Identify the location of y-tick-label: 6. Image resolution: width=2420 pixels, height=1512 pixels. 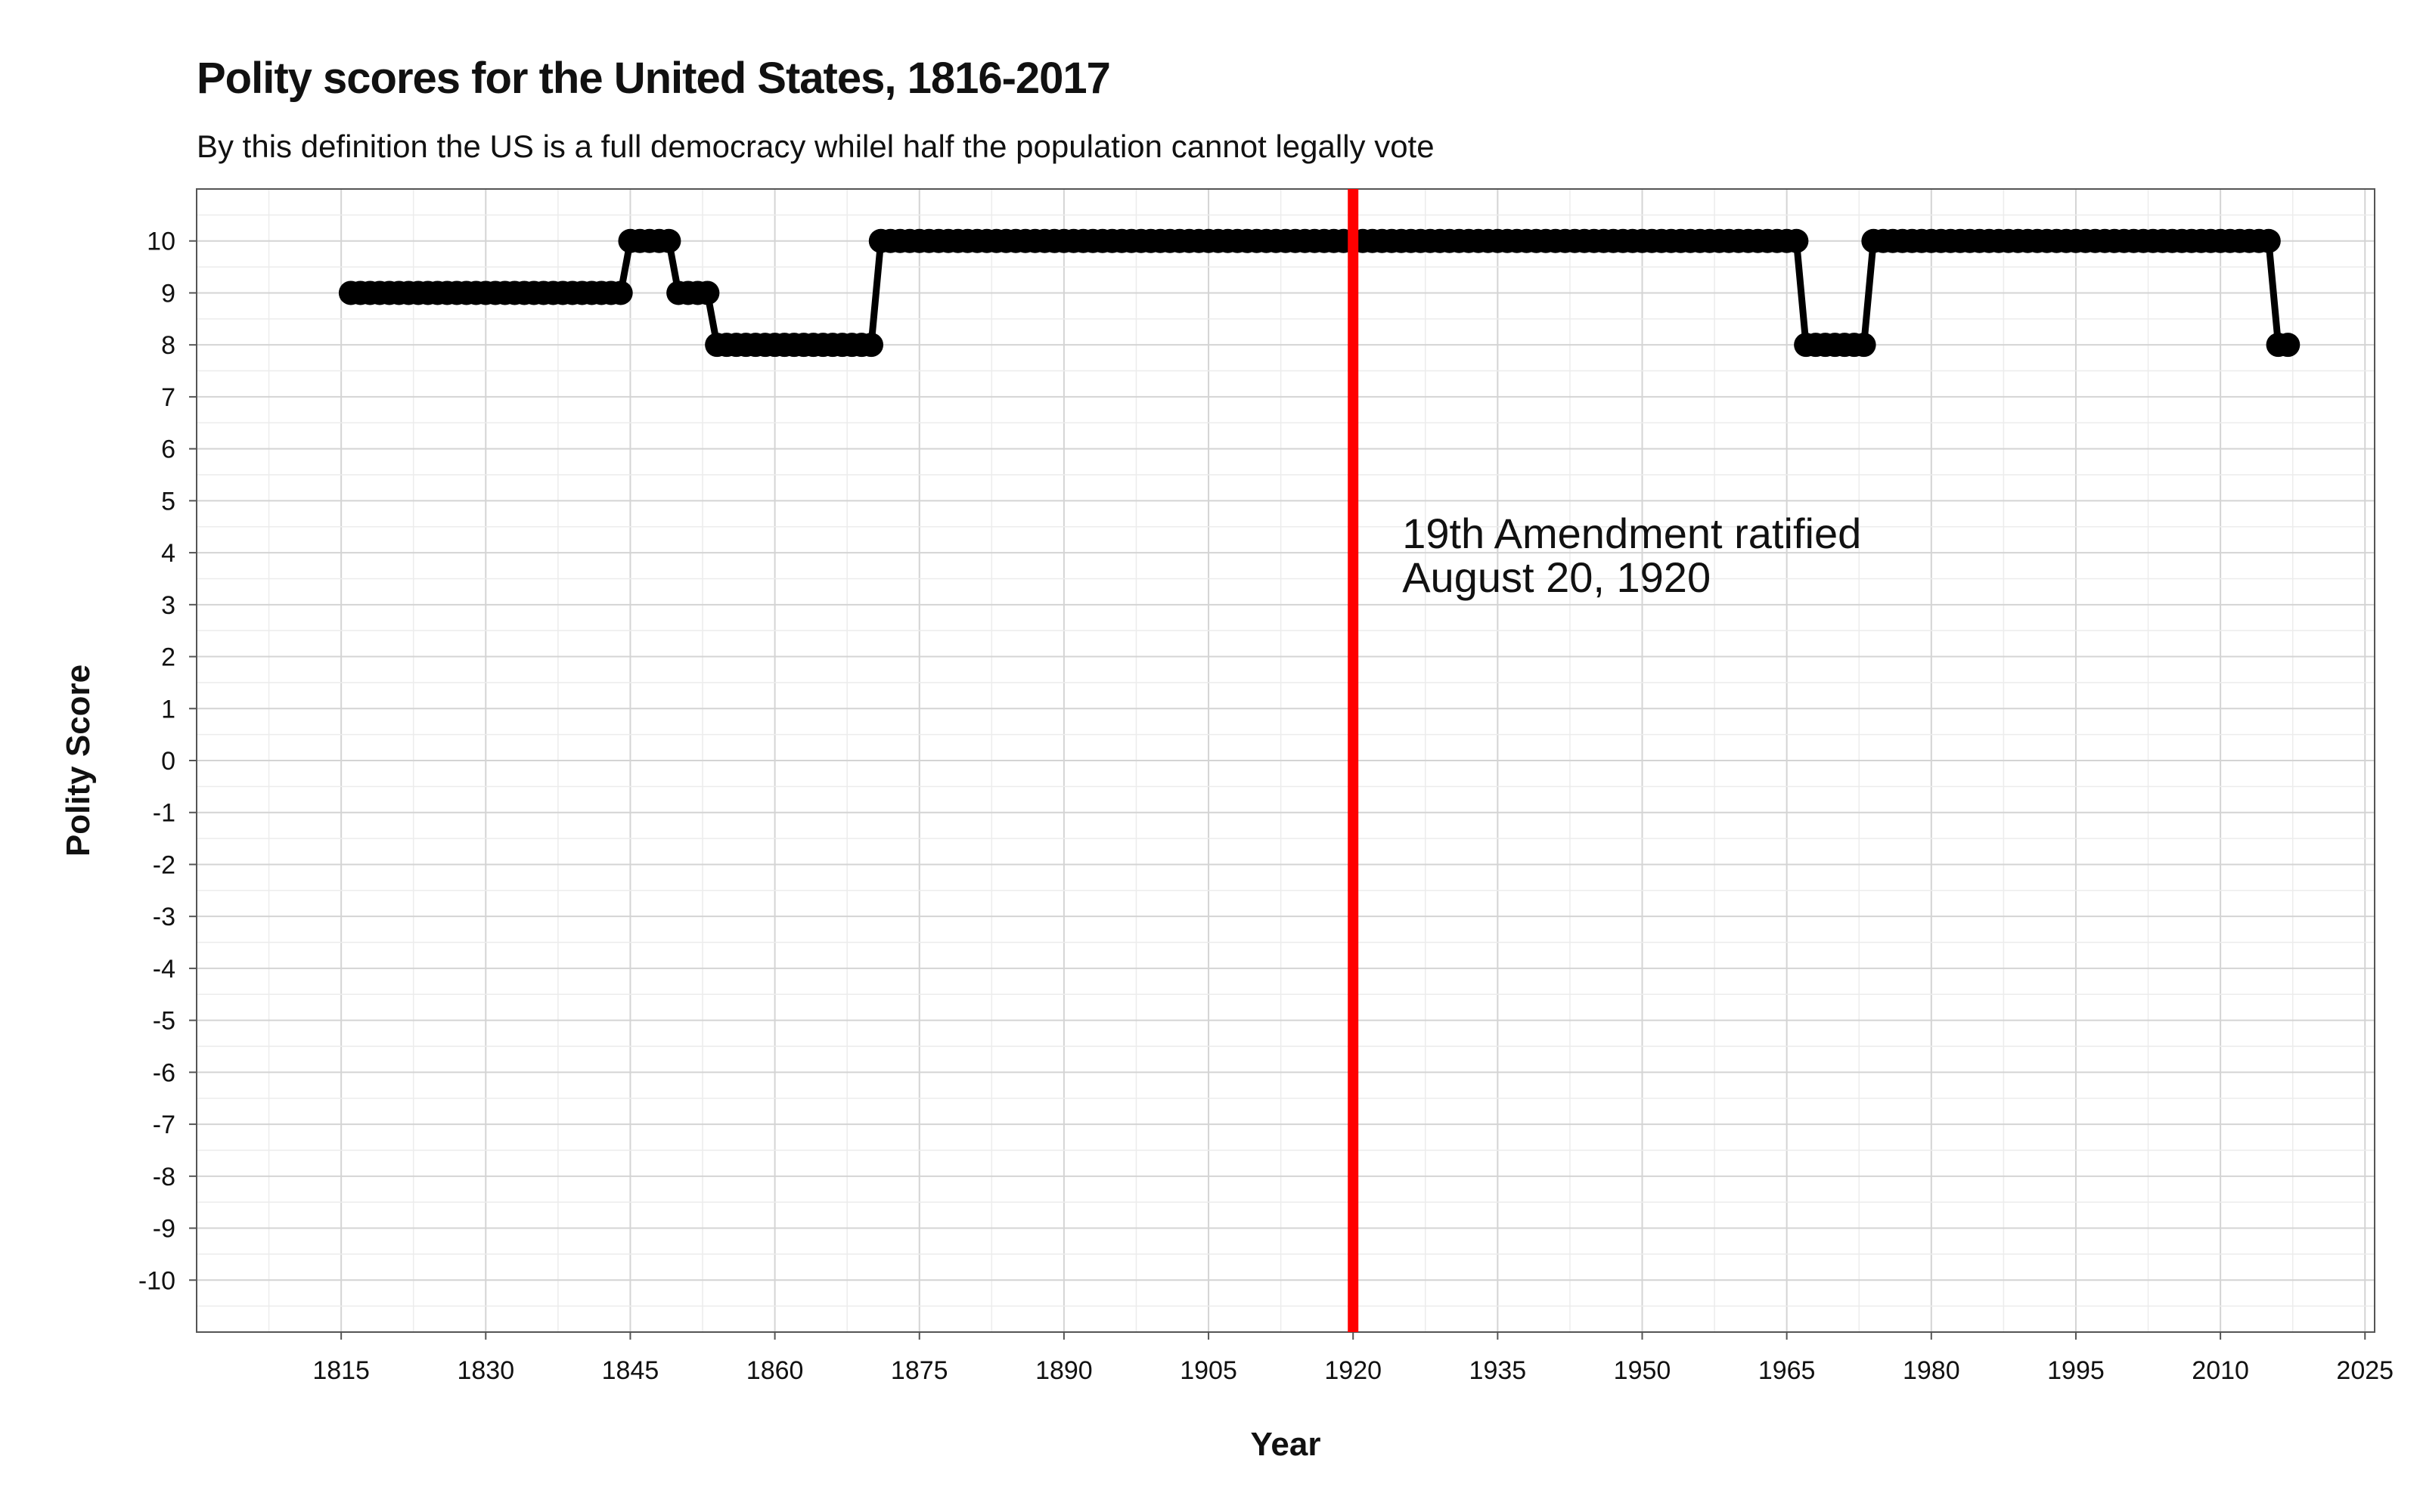
(168, 449).